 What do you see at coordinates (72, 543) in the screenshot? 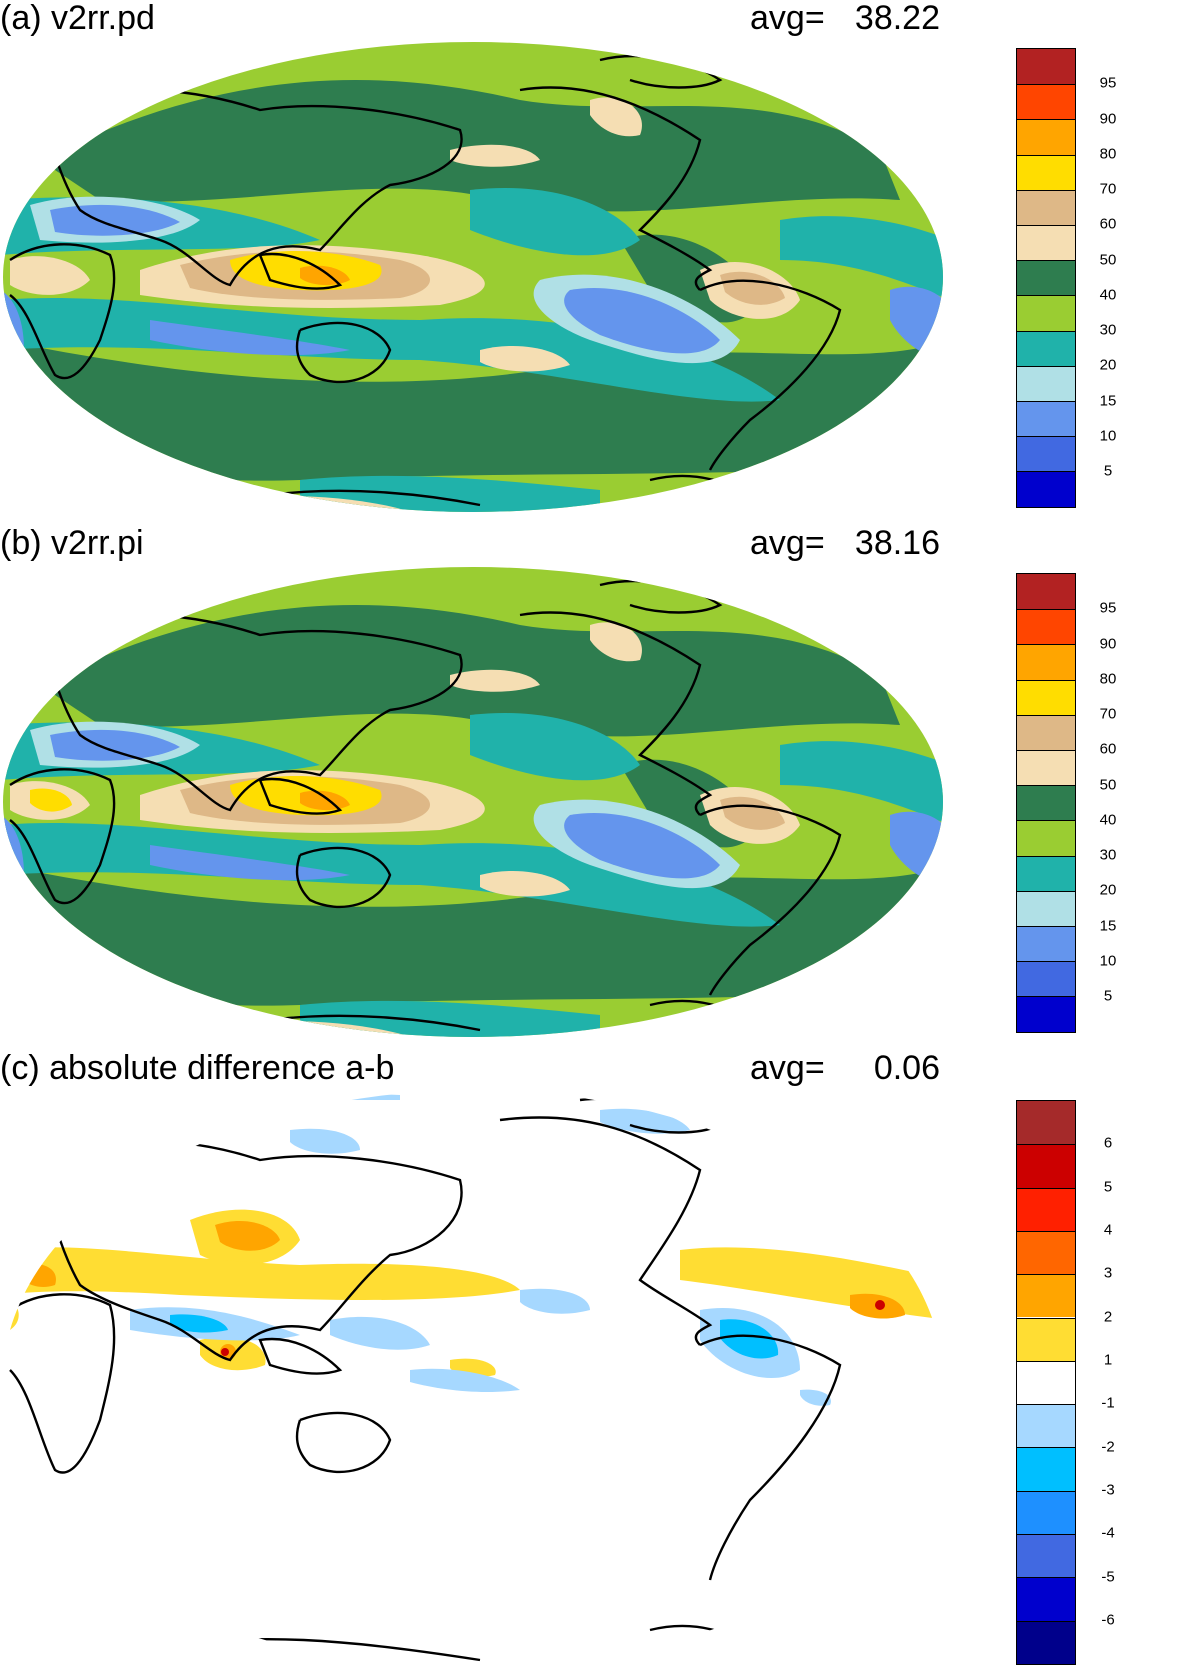
I see `panel-title: (b) v2rr.pi` at bounding box center [72, 543].